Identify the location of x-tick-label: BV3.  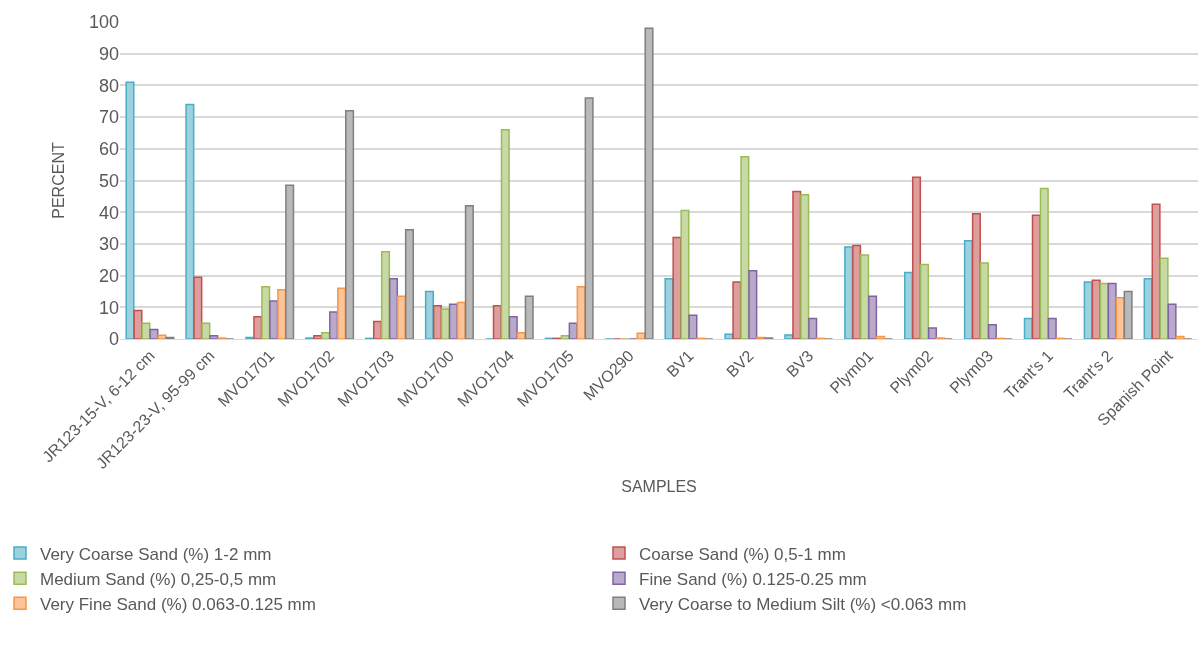
(800, 363).